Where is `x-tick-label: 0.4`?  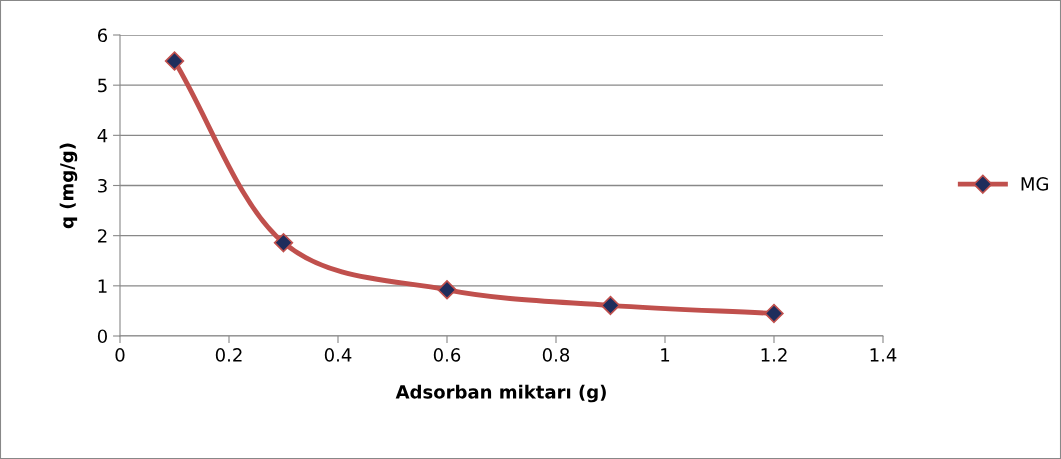
x-tick-label: 0.4 is located at coordinates (338, 355).